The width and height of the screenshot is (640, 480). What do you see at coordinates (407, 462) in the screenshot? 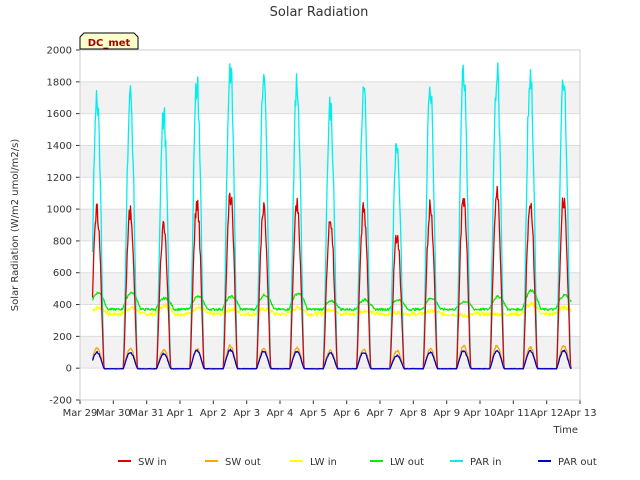
I see `legend-label-lw-out: LW out` at bounding box center [407, 462].